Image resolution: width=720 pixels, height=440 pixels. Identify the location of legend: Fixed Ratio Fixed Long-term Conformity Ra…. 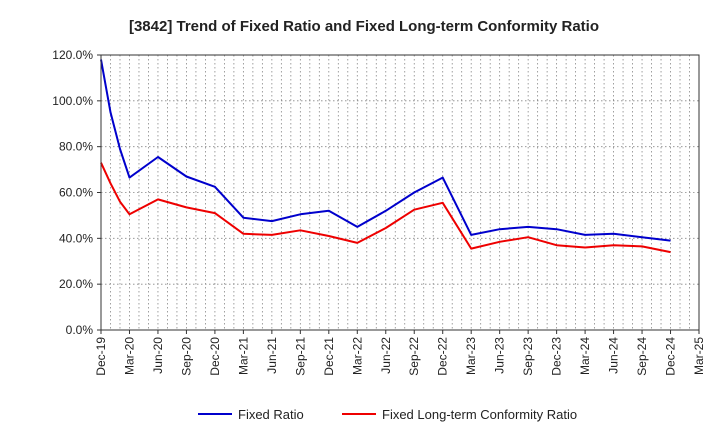
(387, 414).